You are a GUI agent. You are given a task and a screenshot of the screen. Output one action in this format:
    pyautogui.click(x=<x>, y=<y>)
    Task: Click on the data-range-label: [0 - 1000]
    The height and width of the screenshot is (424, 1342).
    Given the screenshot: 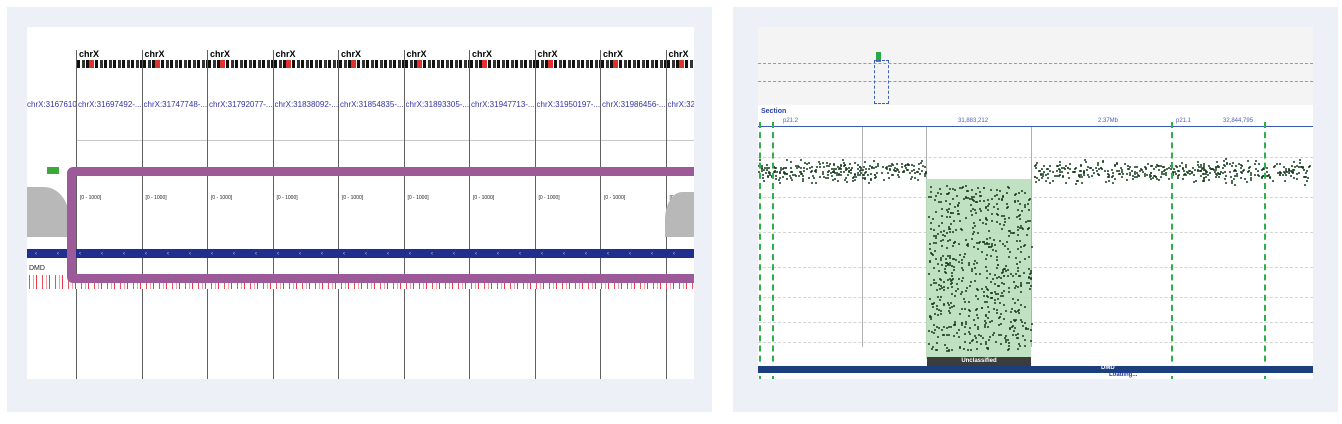 What is the action you would take?
    pyautogui.click(x=353, y=198)
    